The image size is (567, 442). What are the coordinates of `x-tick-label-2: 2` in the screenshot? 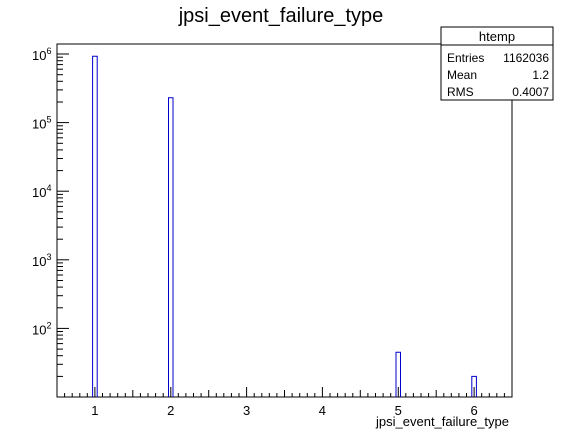 It's located at (170, 410).